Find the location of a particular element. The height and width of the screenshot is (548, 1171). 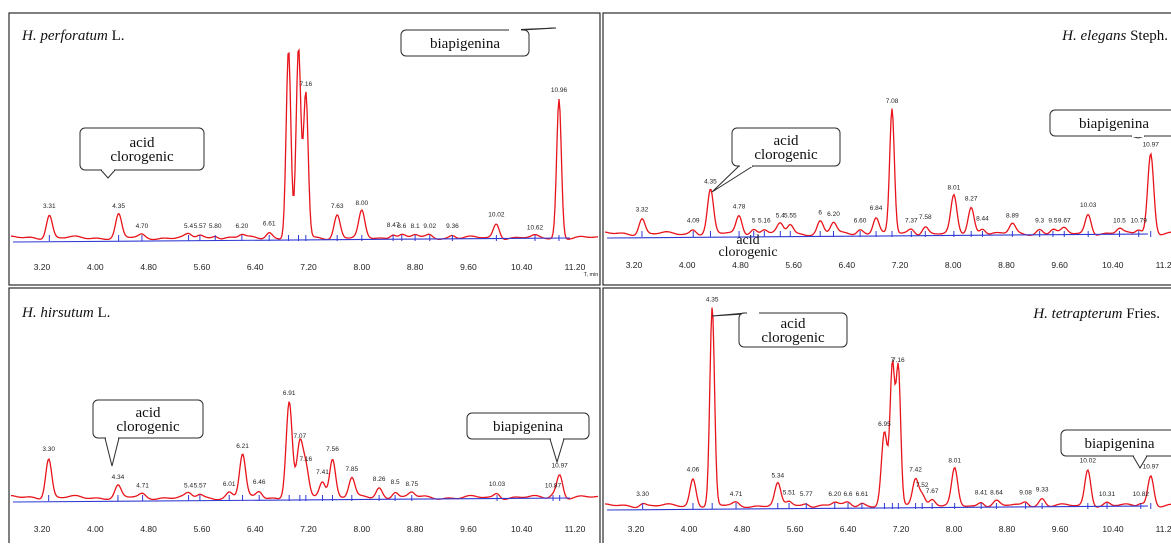

peak-label: 8.64 is located at coordinates (996, 492).